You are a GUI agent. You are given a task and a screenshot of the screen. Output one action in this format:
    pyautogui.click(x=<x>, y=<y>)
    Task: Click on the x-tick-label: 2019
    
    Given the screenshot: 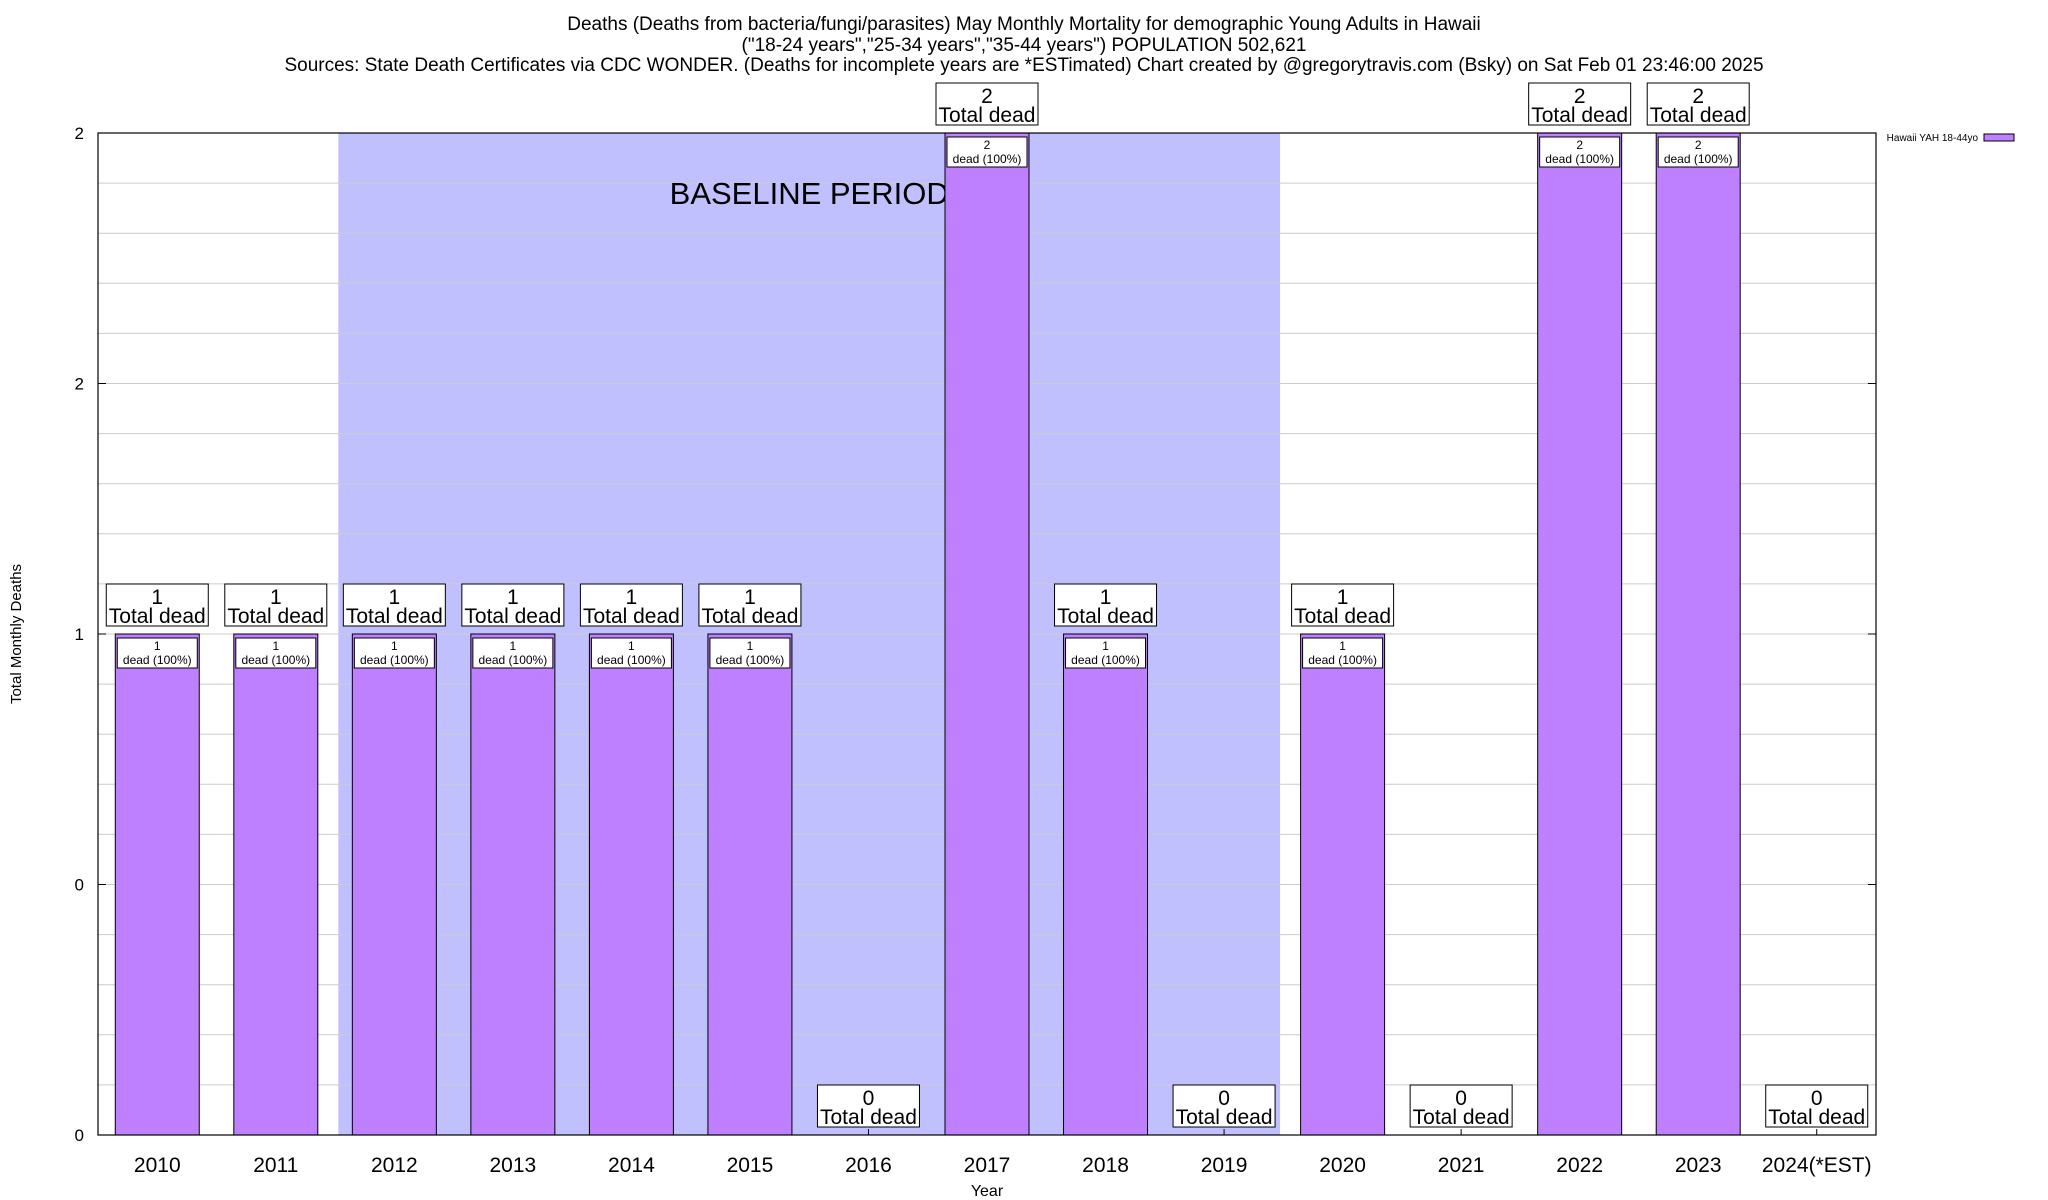 What is the action you would take?
    pyautogui.click(x=1224, y=1165)
    